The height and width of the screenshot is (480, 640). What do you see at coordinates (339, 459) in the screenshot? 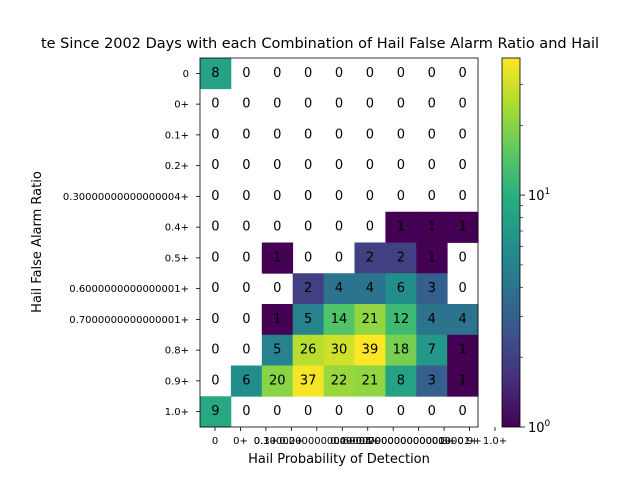
I see `x-axis-label: Hail Probability of Detection` at bounding box center [339, 459].